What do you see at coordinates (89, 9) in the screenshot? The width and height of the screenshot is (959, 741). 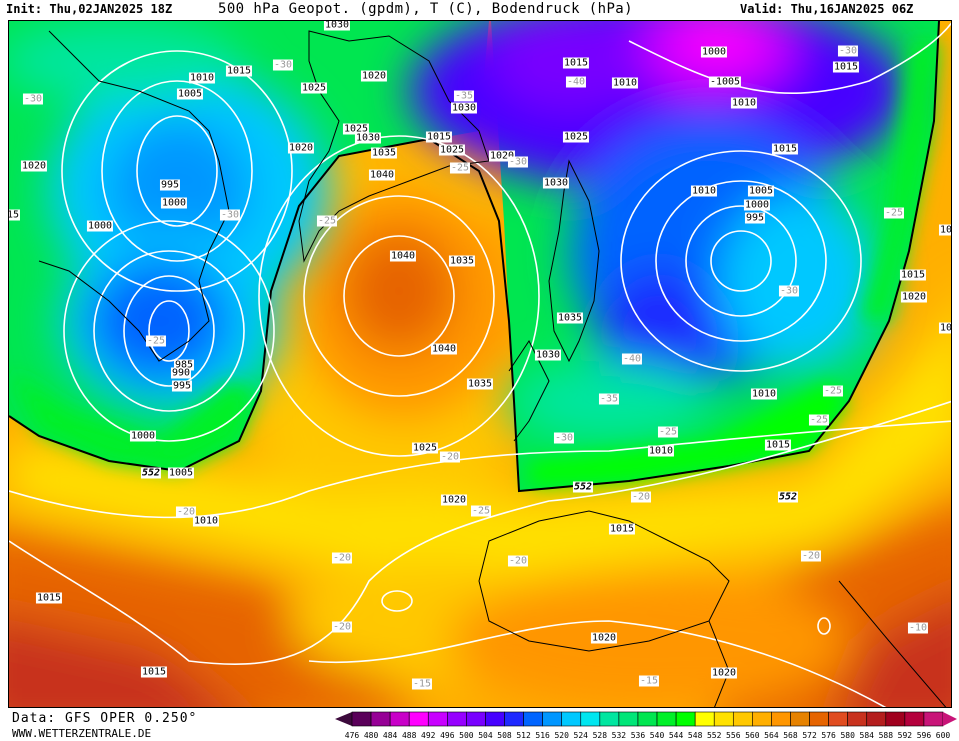 I see `init-time: Init: Thu,02JAN2025 18Z` at bounding box center [89, 9].